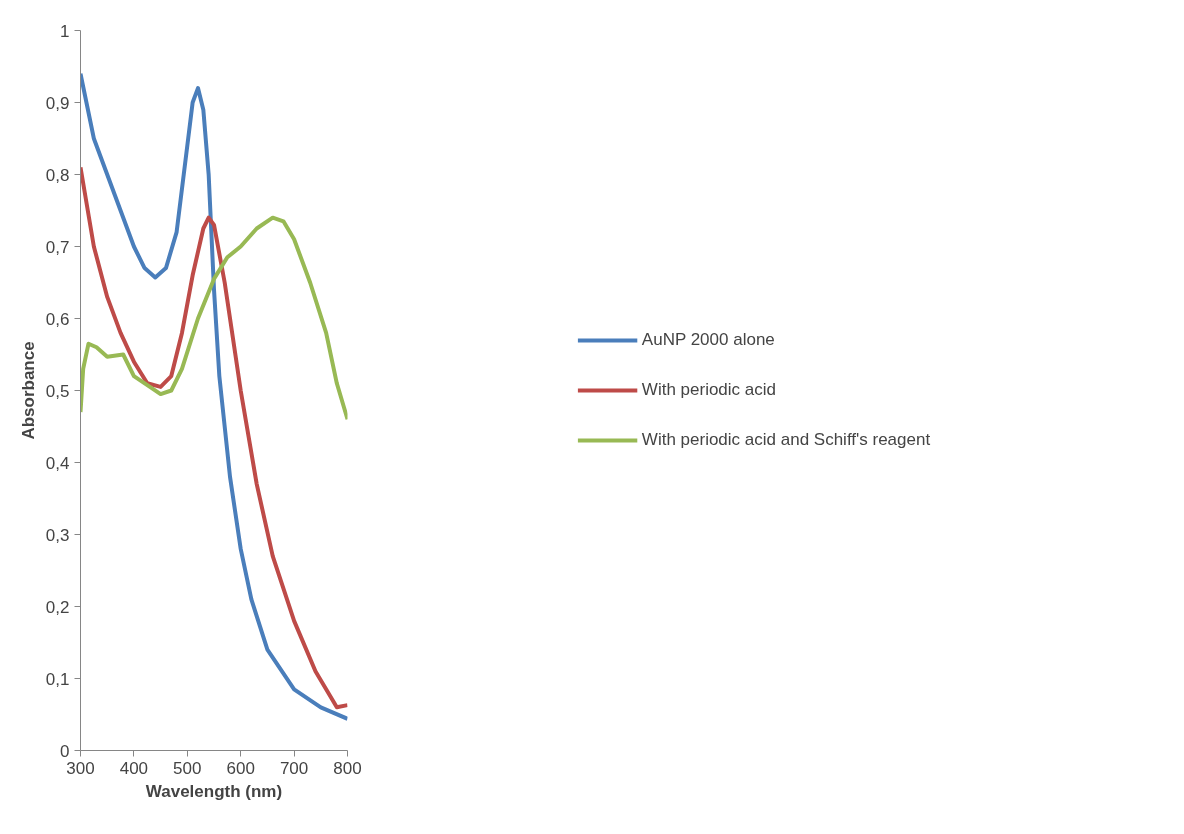 The height and width of the screenshot is (834, 1184). Describe the element at coordinates (57, 175) in the screenshot. I see `y-tick-label: 0,8` at that location.